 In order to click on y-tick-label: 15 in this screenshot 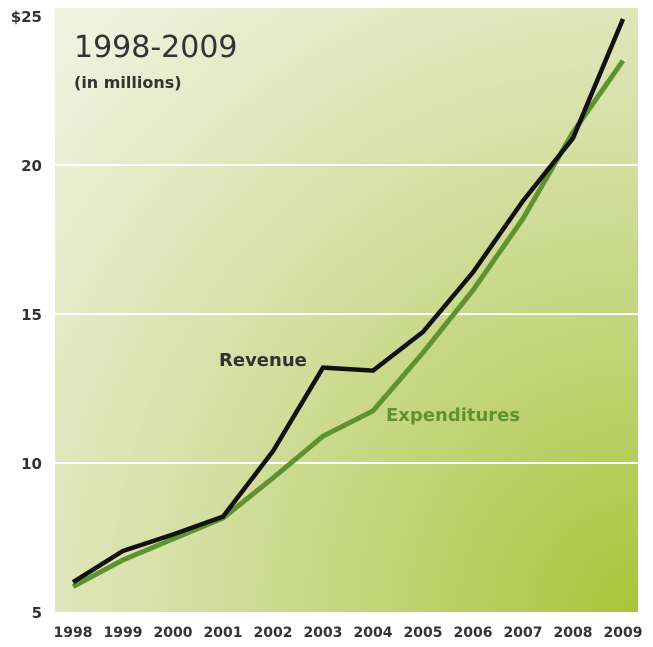, I will do `click(31, 315)`.